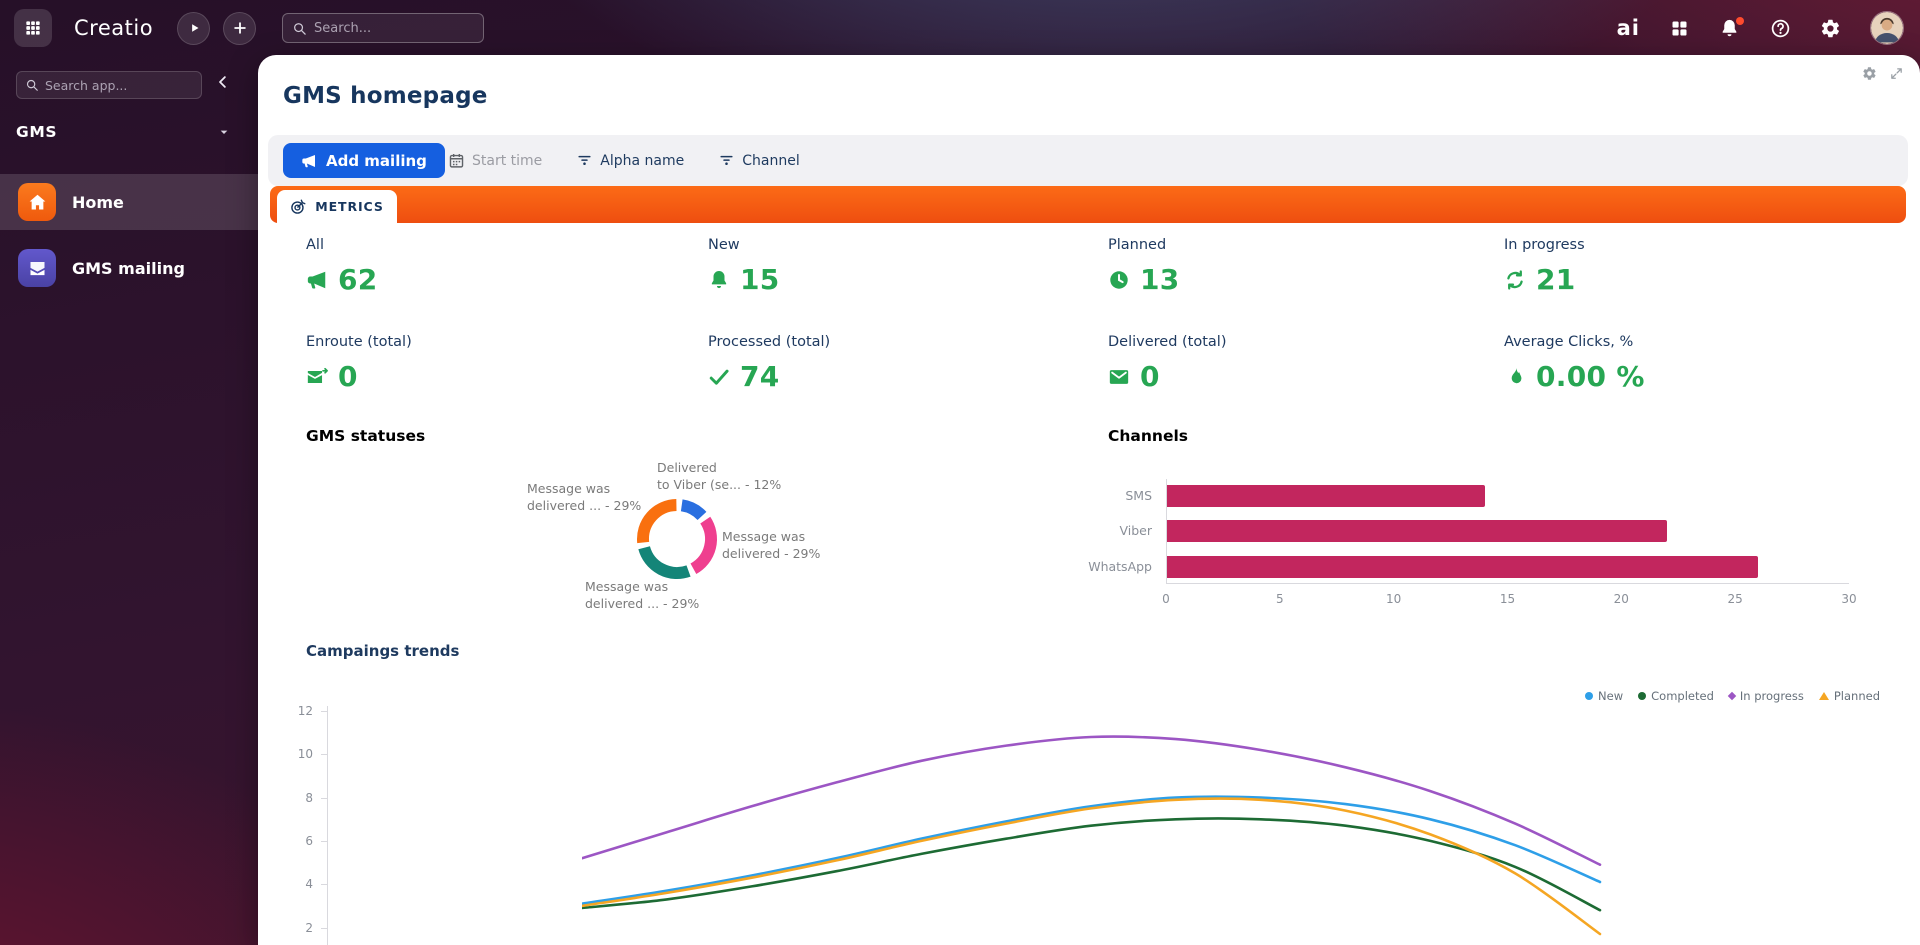  I want to click on user-avatar, so click(1887, 28).